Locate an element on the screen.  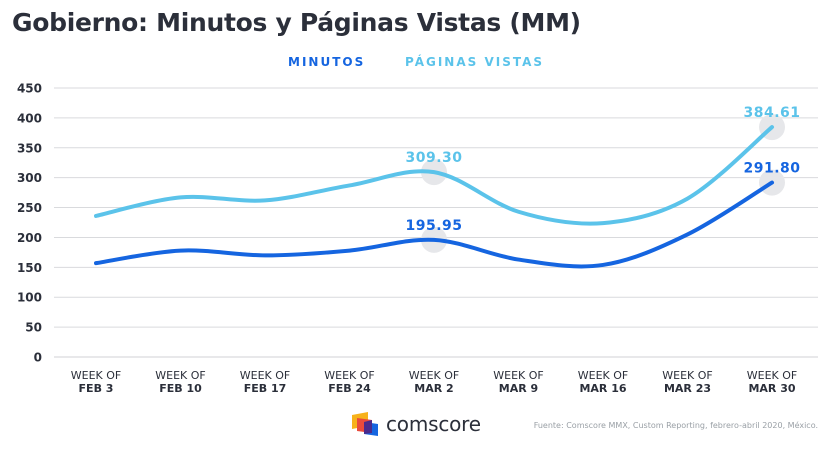
y-tick-label: 100 is located at coordinates (29, 298).